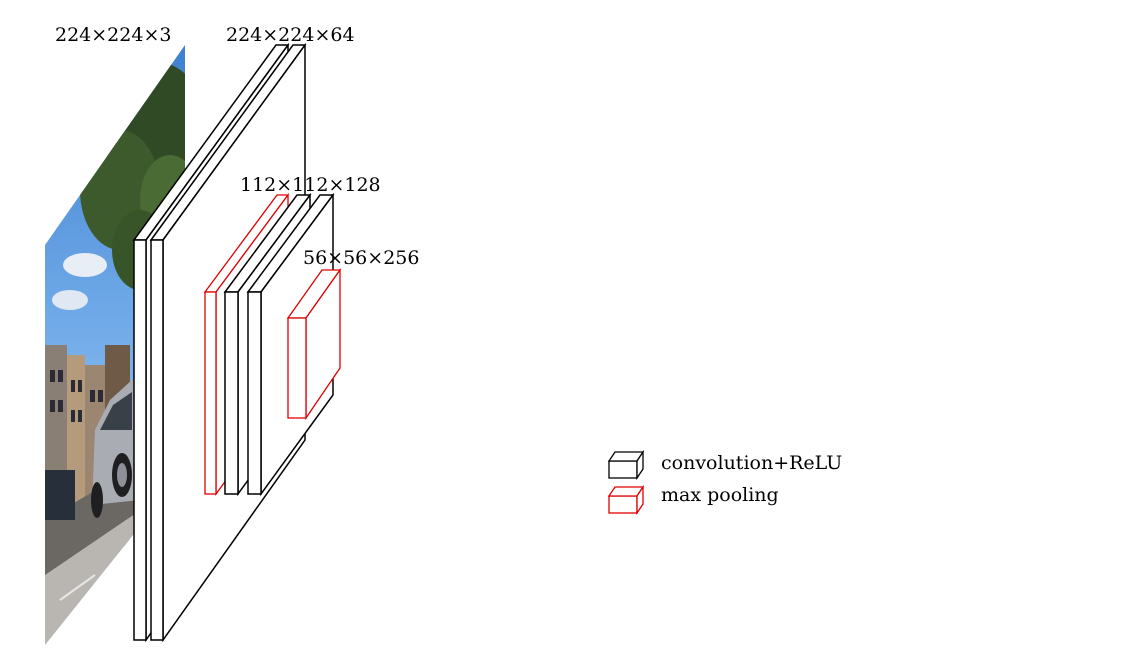 The height and width of the screenshot is (665, 1134). Describe the element at coordinates (290, 35) in the screenshot. I see `conv1-dimension-label: 224×224×64` at that location.